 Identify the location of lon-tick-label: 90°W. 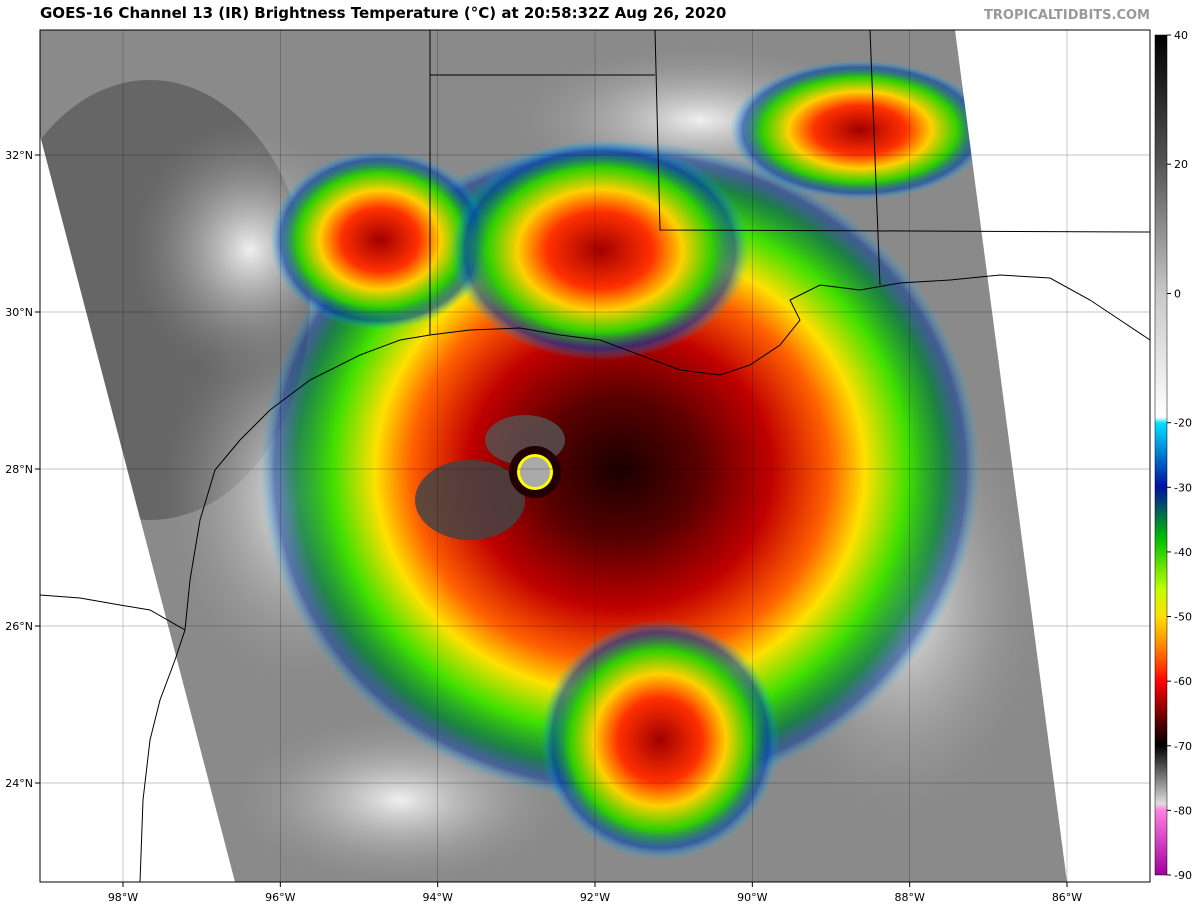
(752, 897).